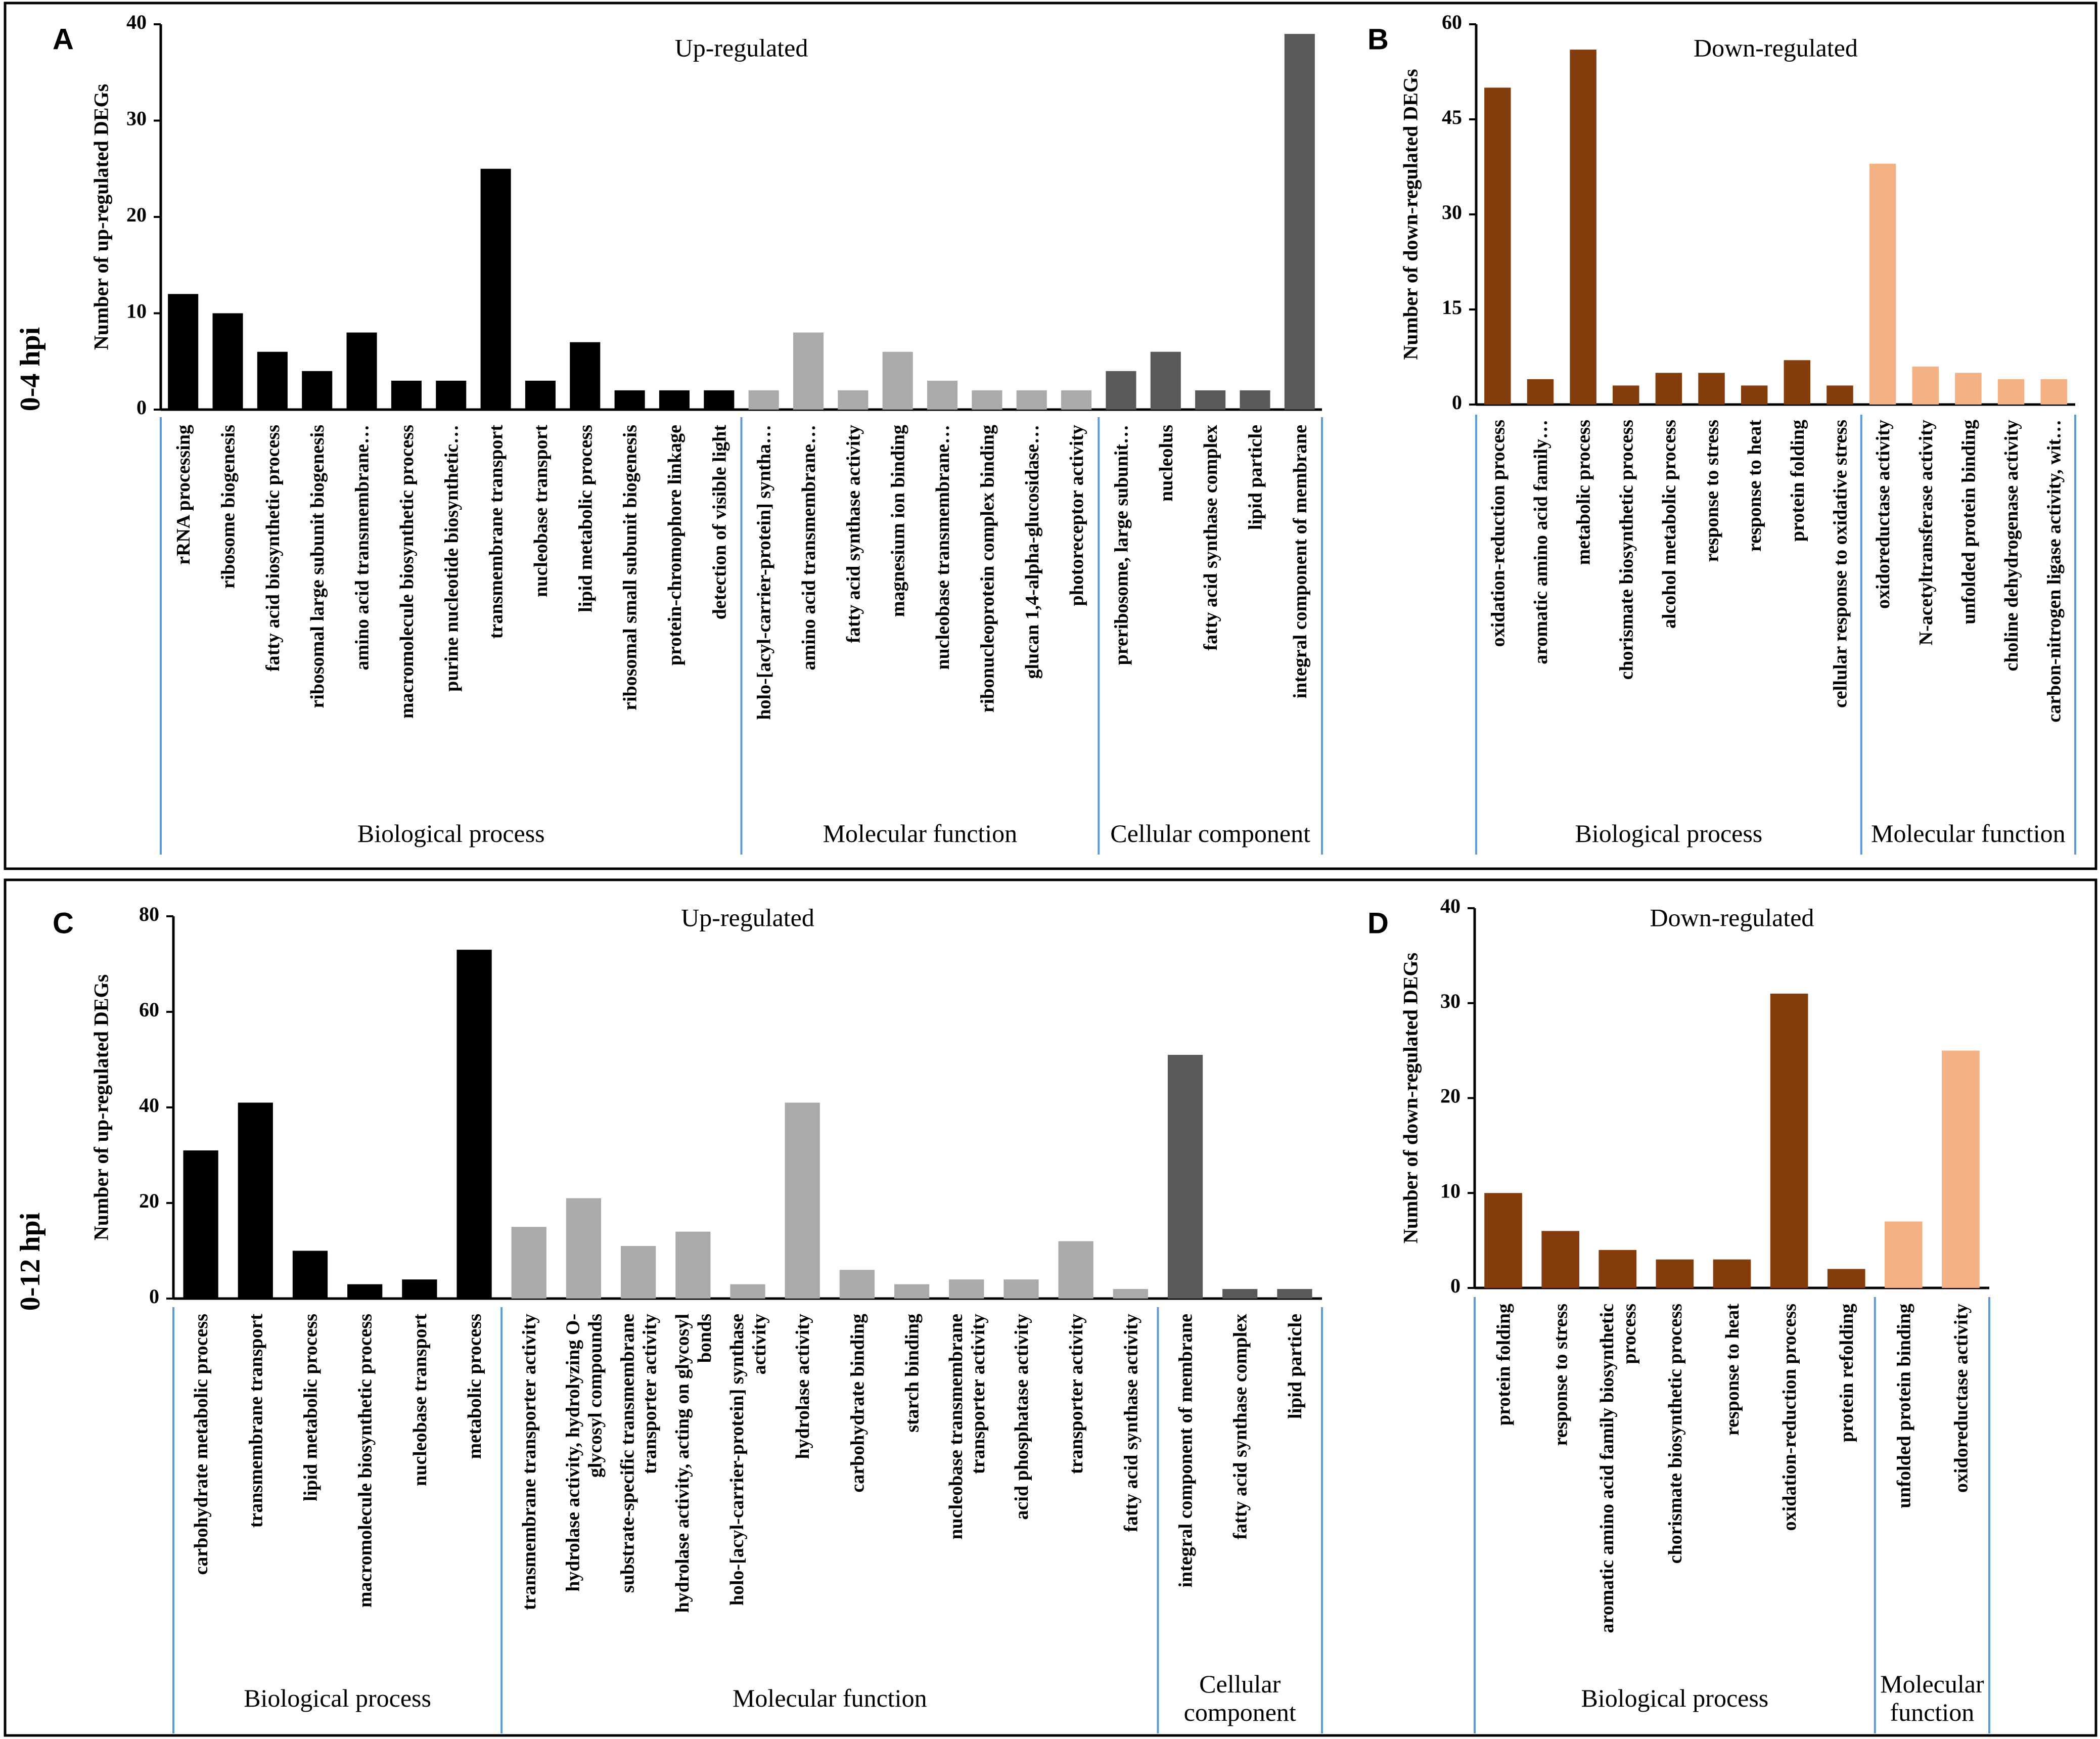 The height and width of the screenshot is (1739, 2100). I want to click on y-tick-label: 80, so click(149, 914).